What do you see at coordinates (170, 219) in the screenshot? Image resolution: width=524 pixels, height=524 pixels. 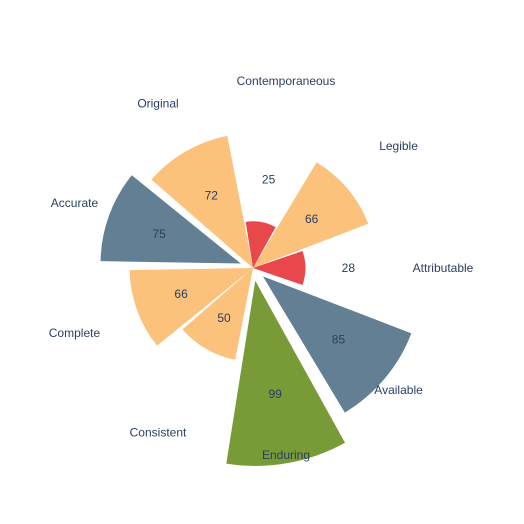 I see `sector-accurate` at bounding box center [170, 219].